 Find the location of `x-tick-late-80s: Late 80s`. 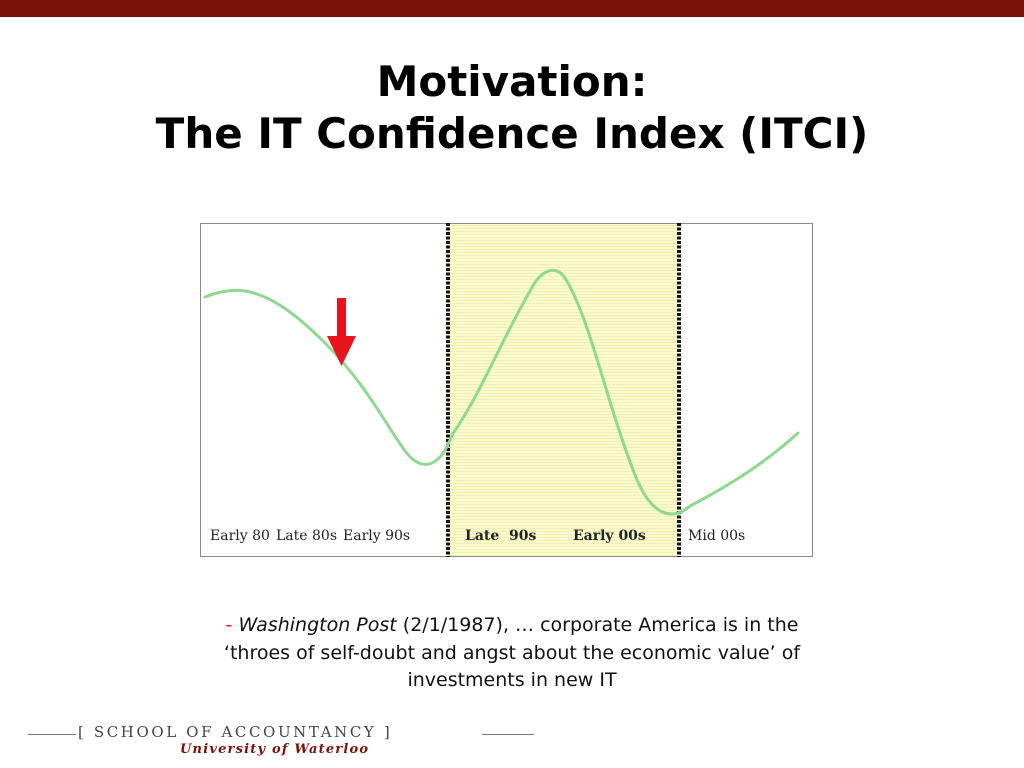

x-tick-late-80s: Late 80s is located at coordinates (306, 536).